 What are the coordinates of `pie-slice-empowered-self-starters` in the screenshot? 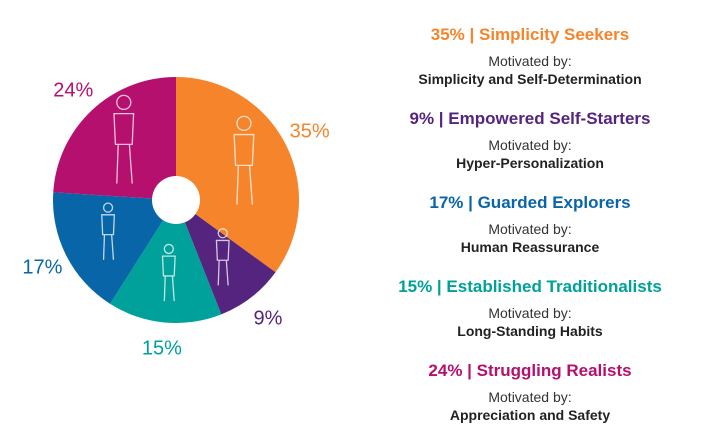 It's located at (226, 257).